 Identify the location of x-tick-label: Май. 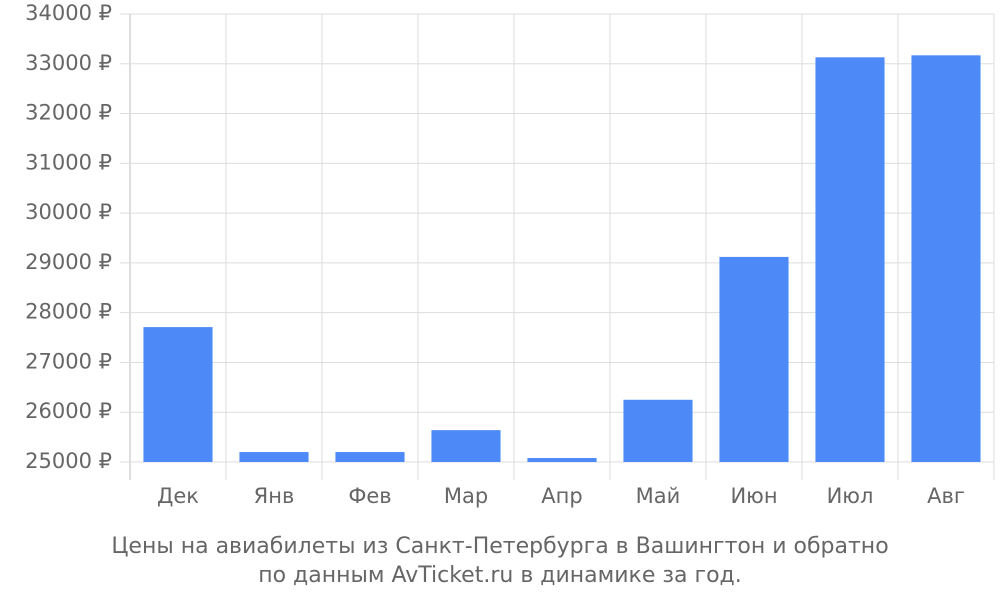
(658, 496).